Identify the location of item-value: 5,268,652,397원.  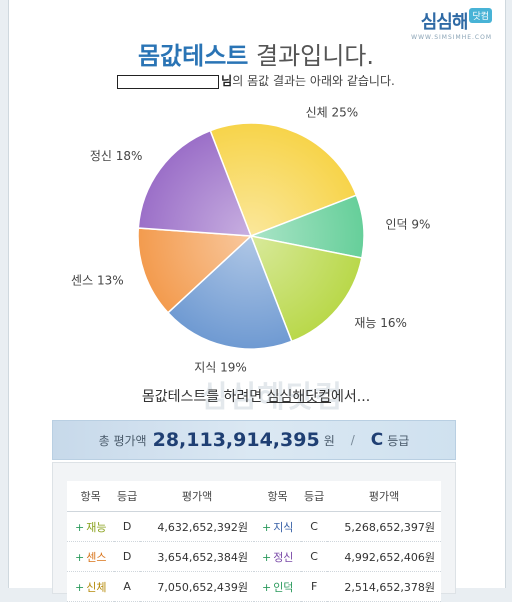
(384, 526).